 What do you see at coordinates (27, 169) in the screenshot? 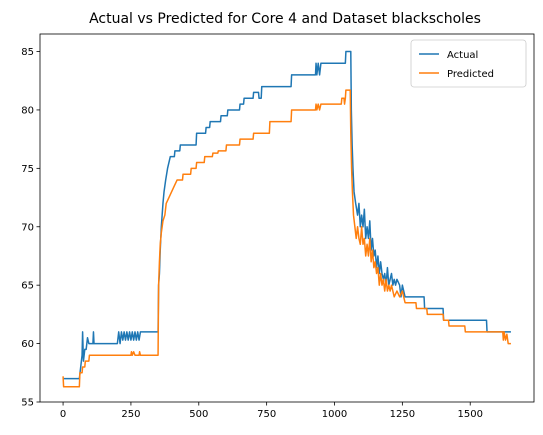
I see `y-tick-label: 75` at bounding box center [27, 169].